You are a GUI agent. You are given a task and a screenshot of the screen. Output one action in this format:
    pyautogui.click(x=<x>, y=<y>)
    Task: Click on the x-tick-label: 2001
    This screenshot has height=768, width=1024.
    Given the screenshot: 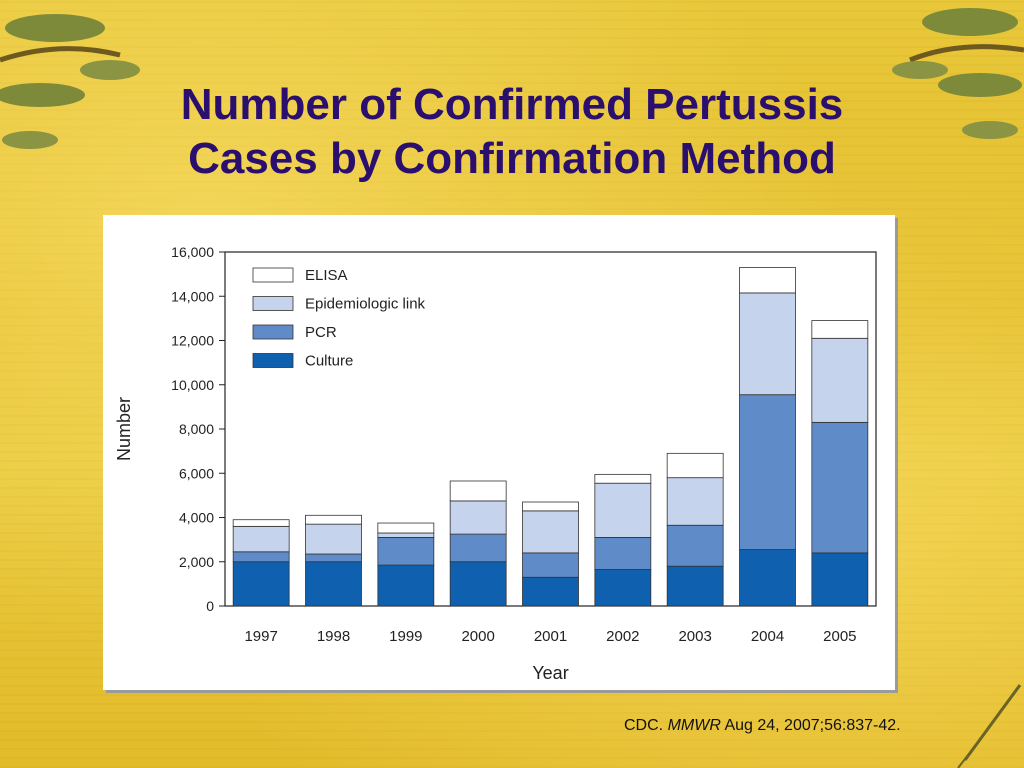 What is the action you would take?
    pyautogui.click(x=550, y=636)
    